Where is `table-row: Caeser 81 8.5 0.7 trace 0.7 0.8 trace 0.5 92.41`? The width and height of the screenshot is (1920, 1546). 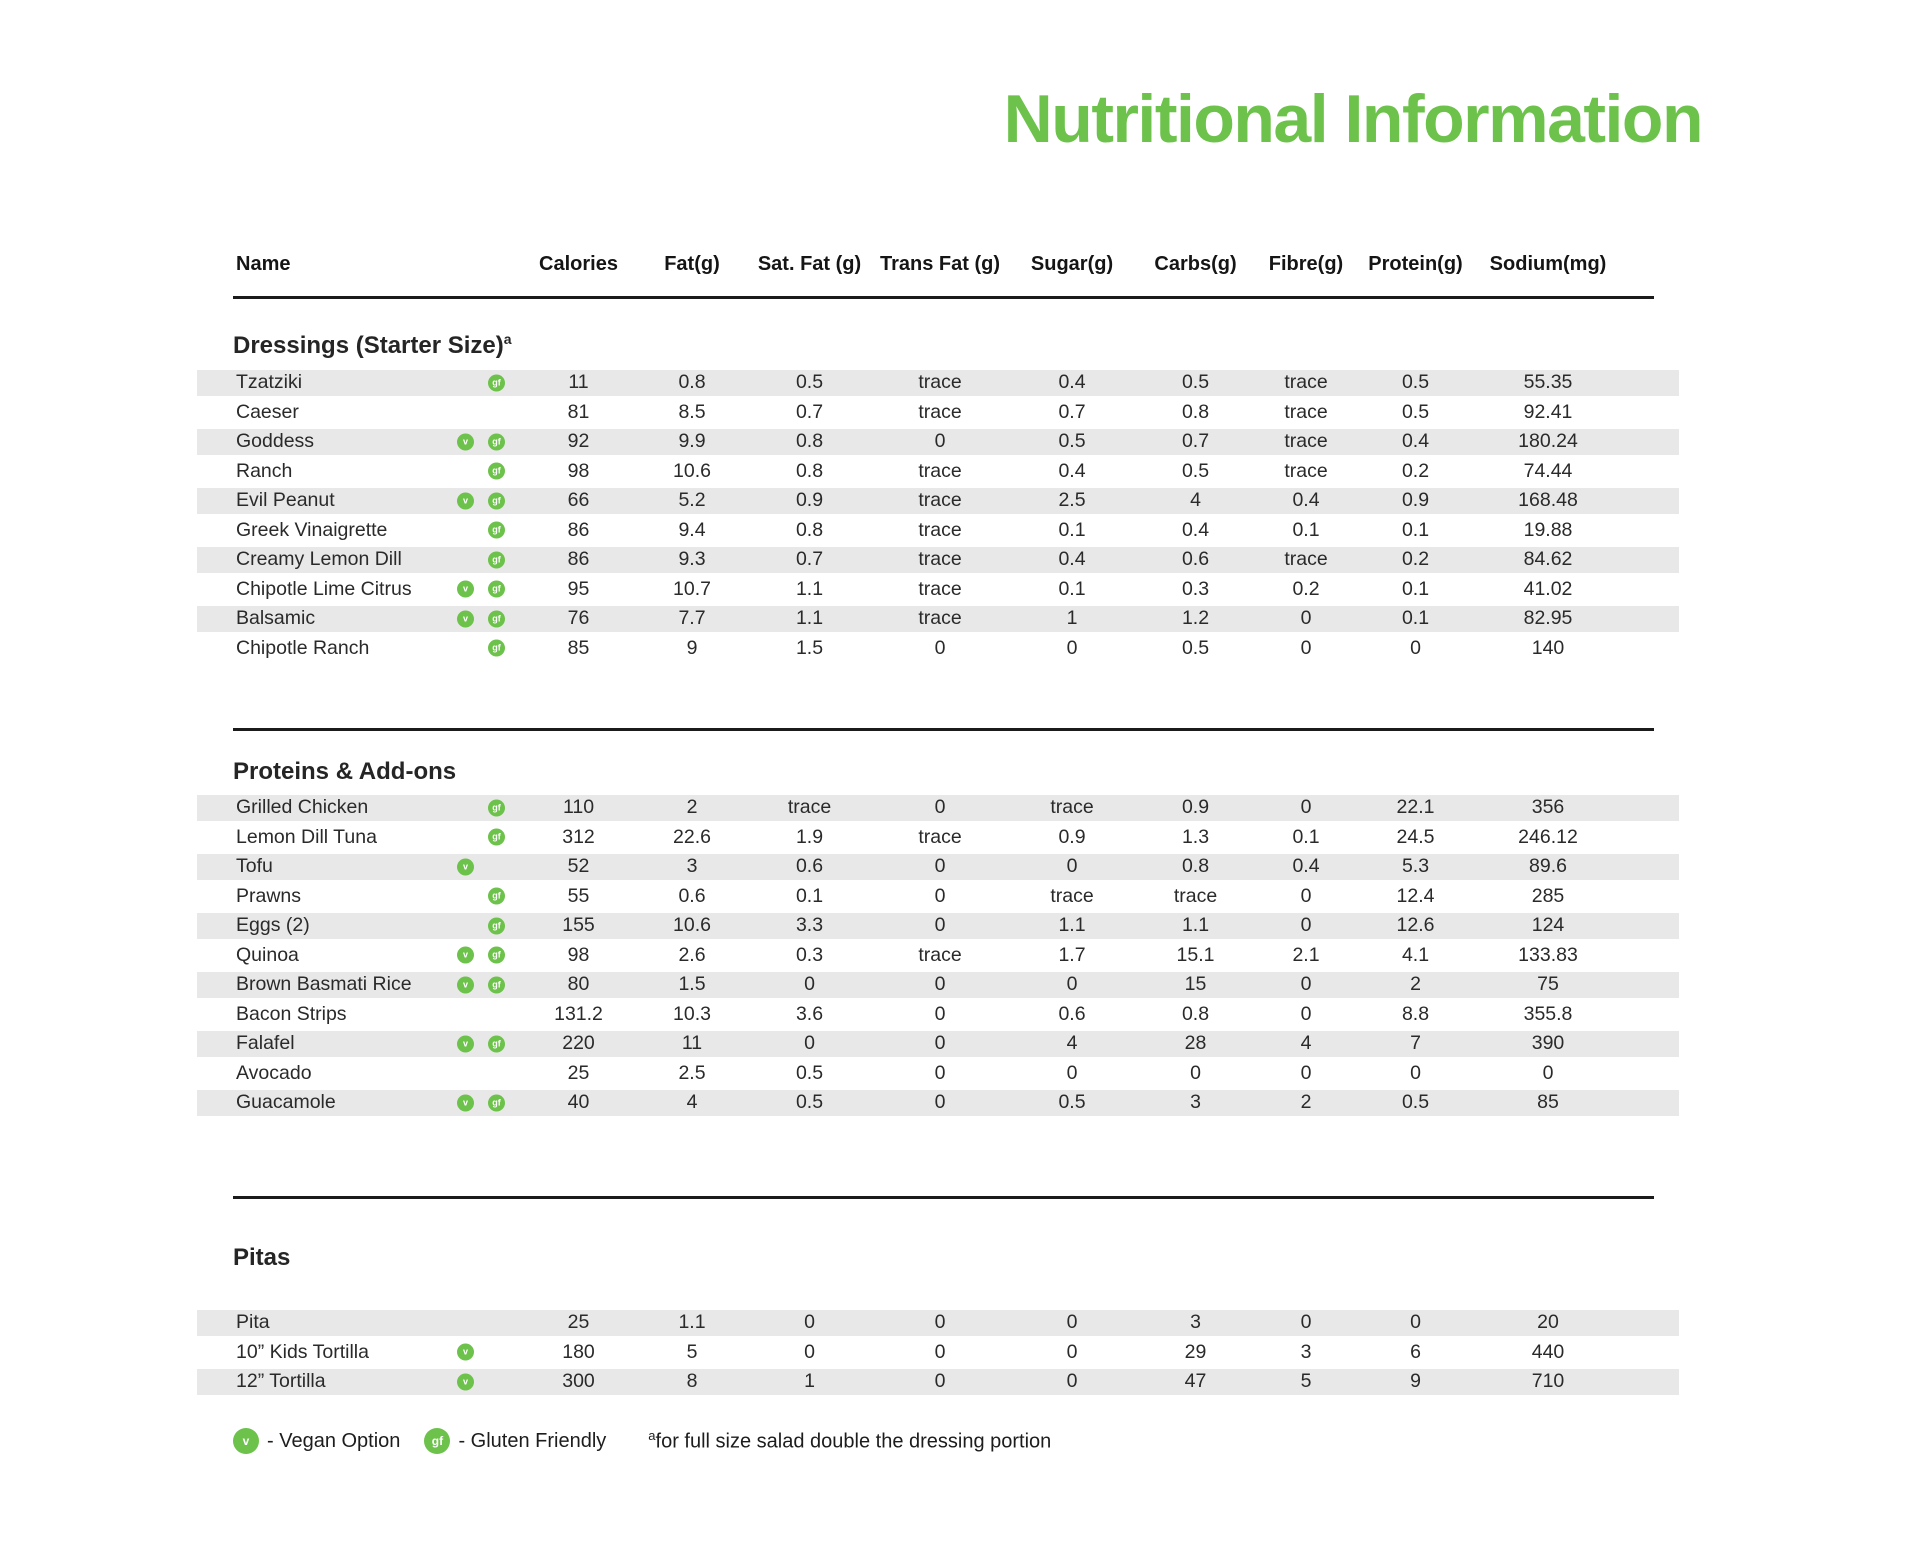
table-row: Caeser 81 8.5 0.7 trace 0.7 0.8 trace 0.5 92.41 is located at coordinates (938, 413).